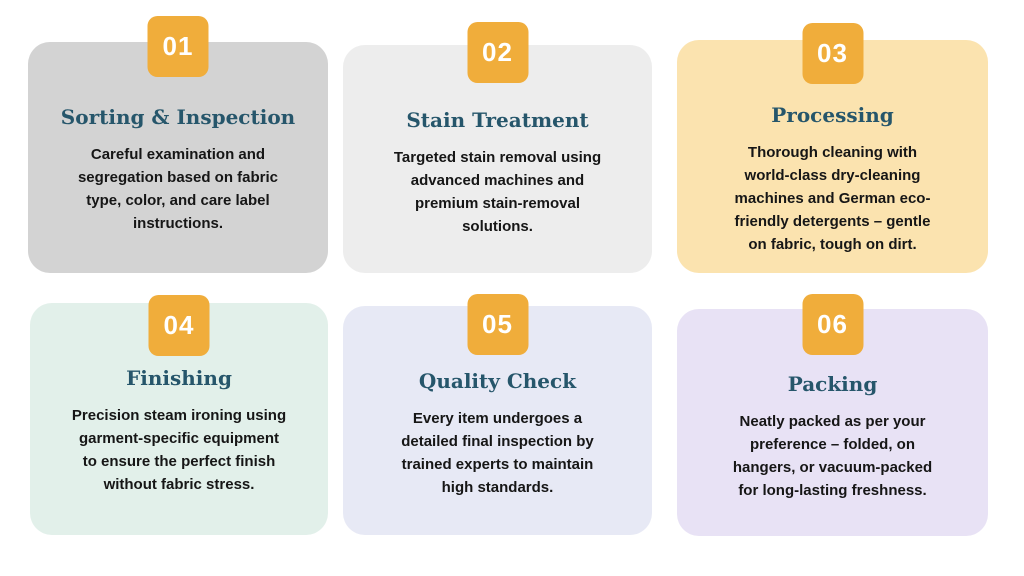 This screenshot has width=1024, height=576. I want to click on card-title: Finishing, so click(179, 378).